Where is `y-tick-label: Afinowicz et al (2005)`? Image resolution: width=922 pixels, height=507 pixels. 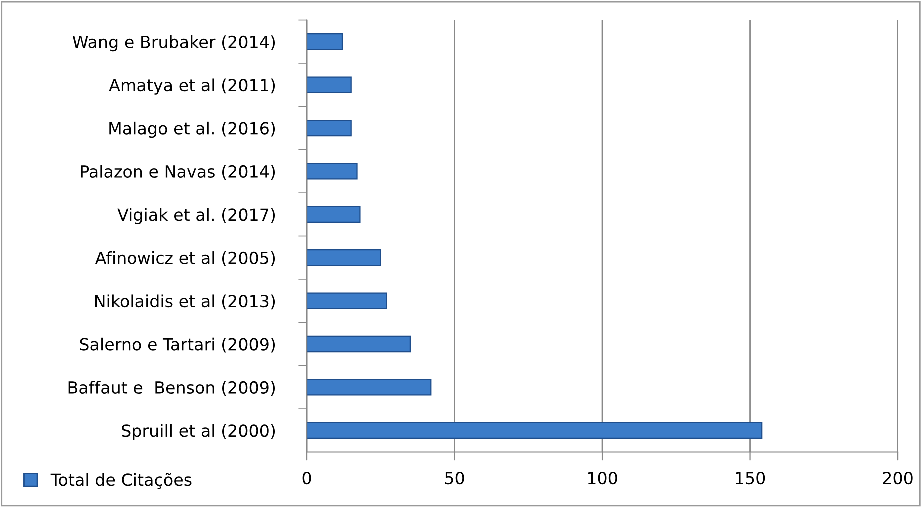 y-tick-label: Afinowicz et al (2005) is located at coordinates (185, 259).